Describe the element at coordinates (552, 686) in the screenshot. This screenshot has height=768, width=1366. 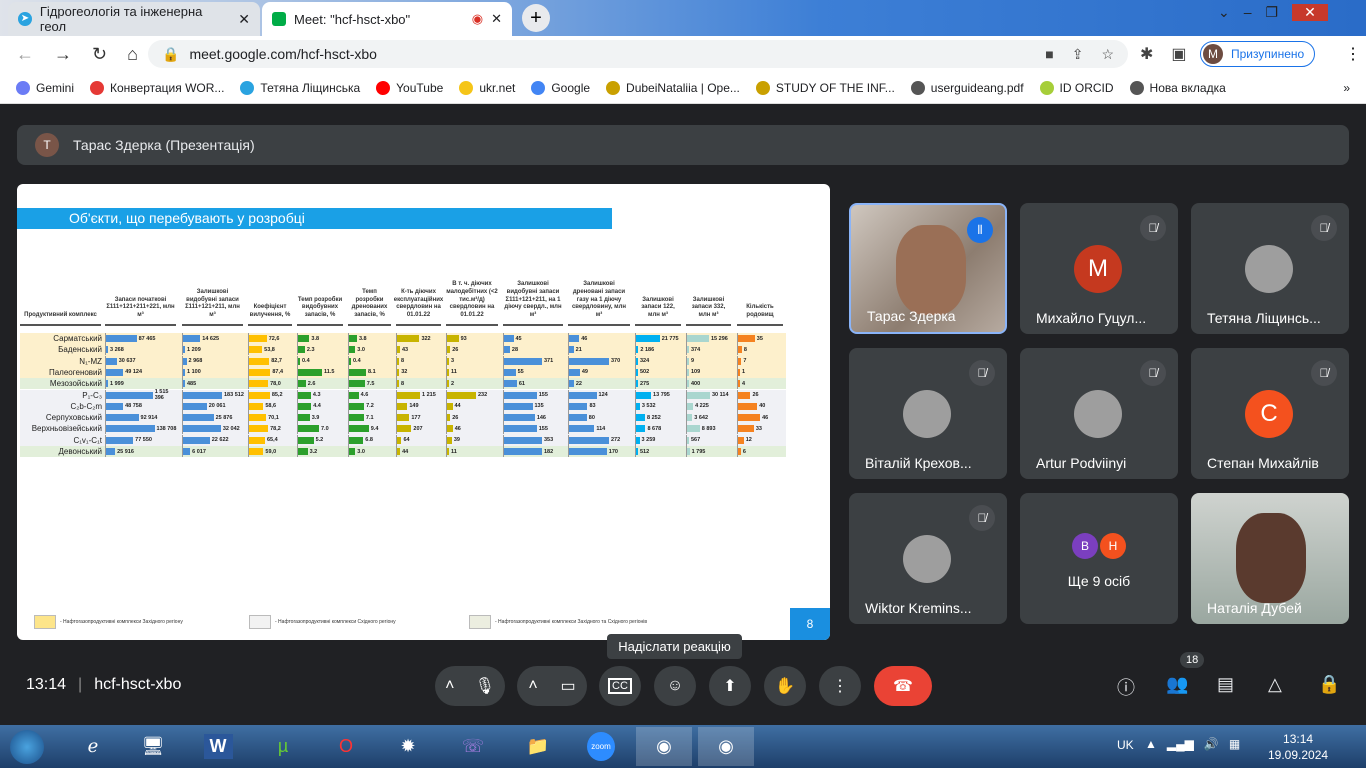
I see `camera-button: ˄ ▭` at that location.